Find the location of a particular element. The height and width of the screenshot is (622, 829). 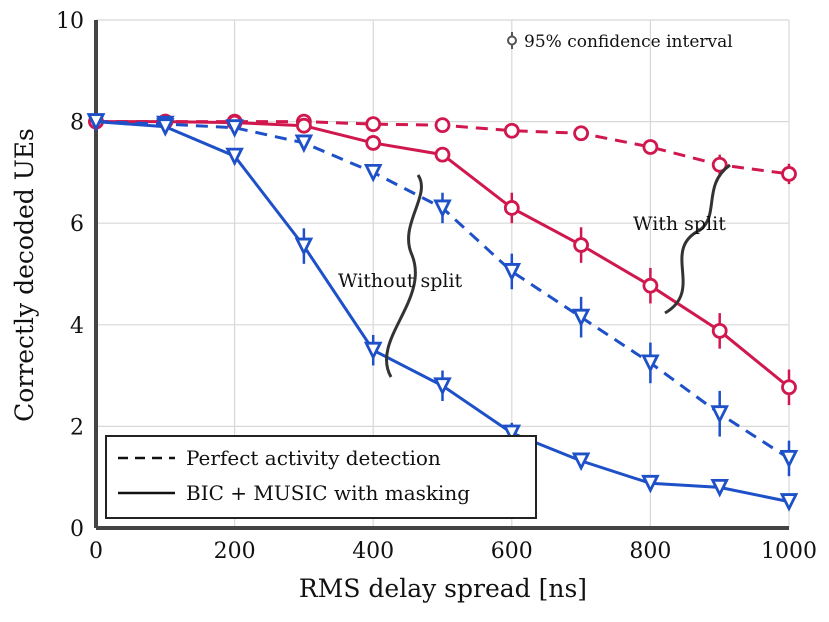

with-split-brace is located at coordinates (697, 239).